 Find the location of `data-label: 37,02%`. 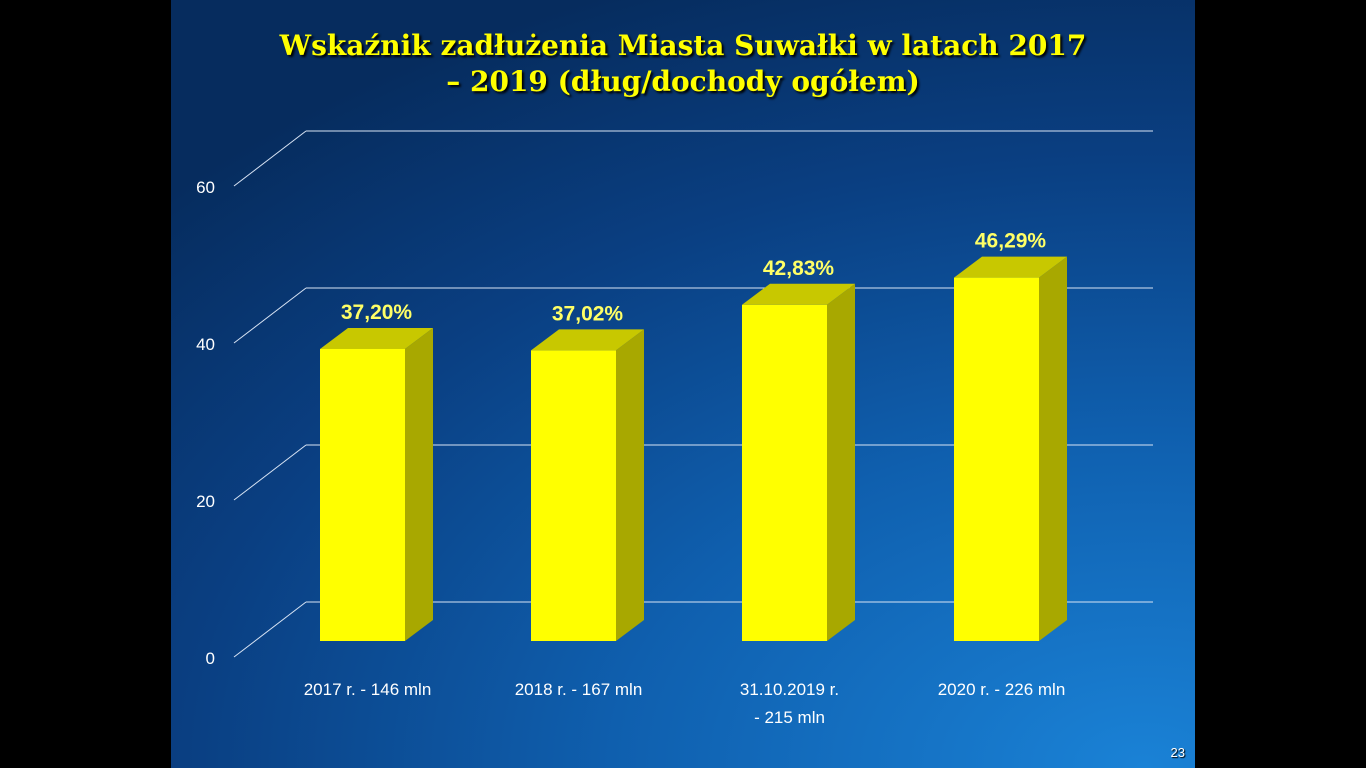

data-label: 37,02% is located at coordinates (588, 313).